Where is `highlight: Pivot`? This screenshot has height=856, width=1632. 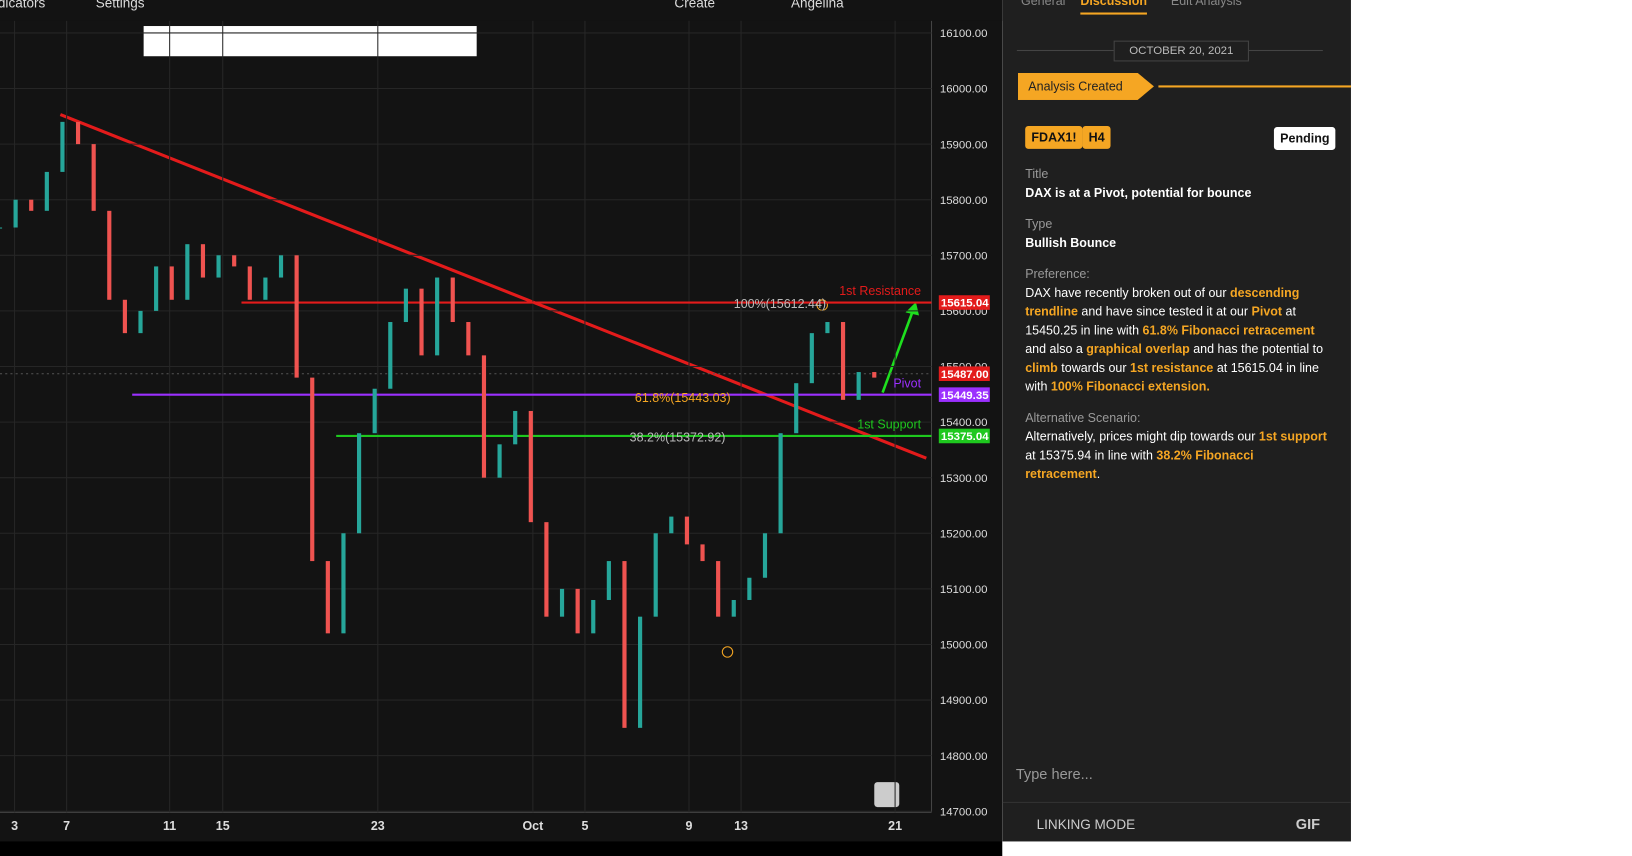
highlight: Pivot is located at coordinates (1267, 311).